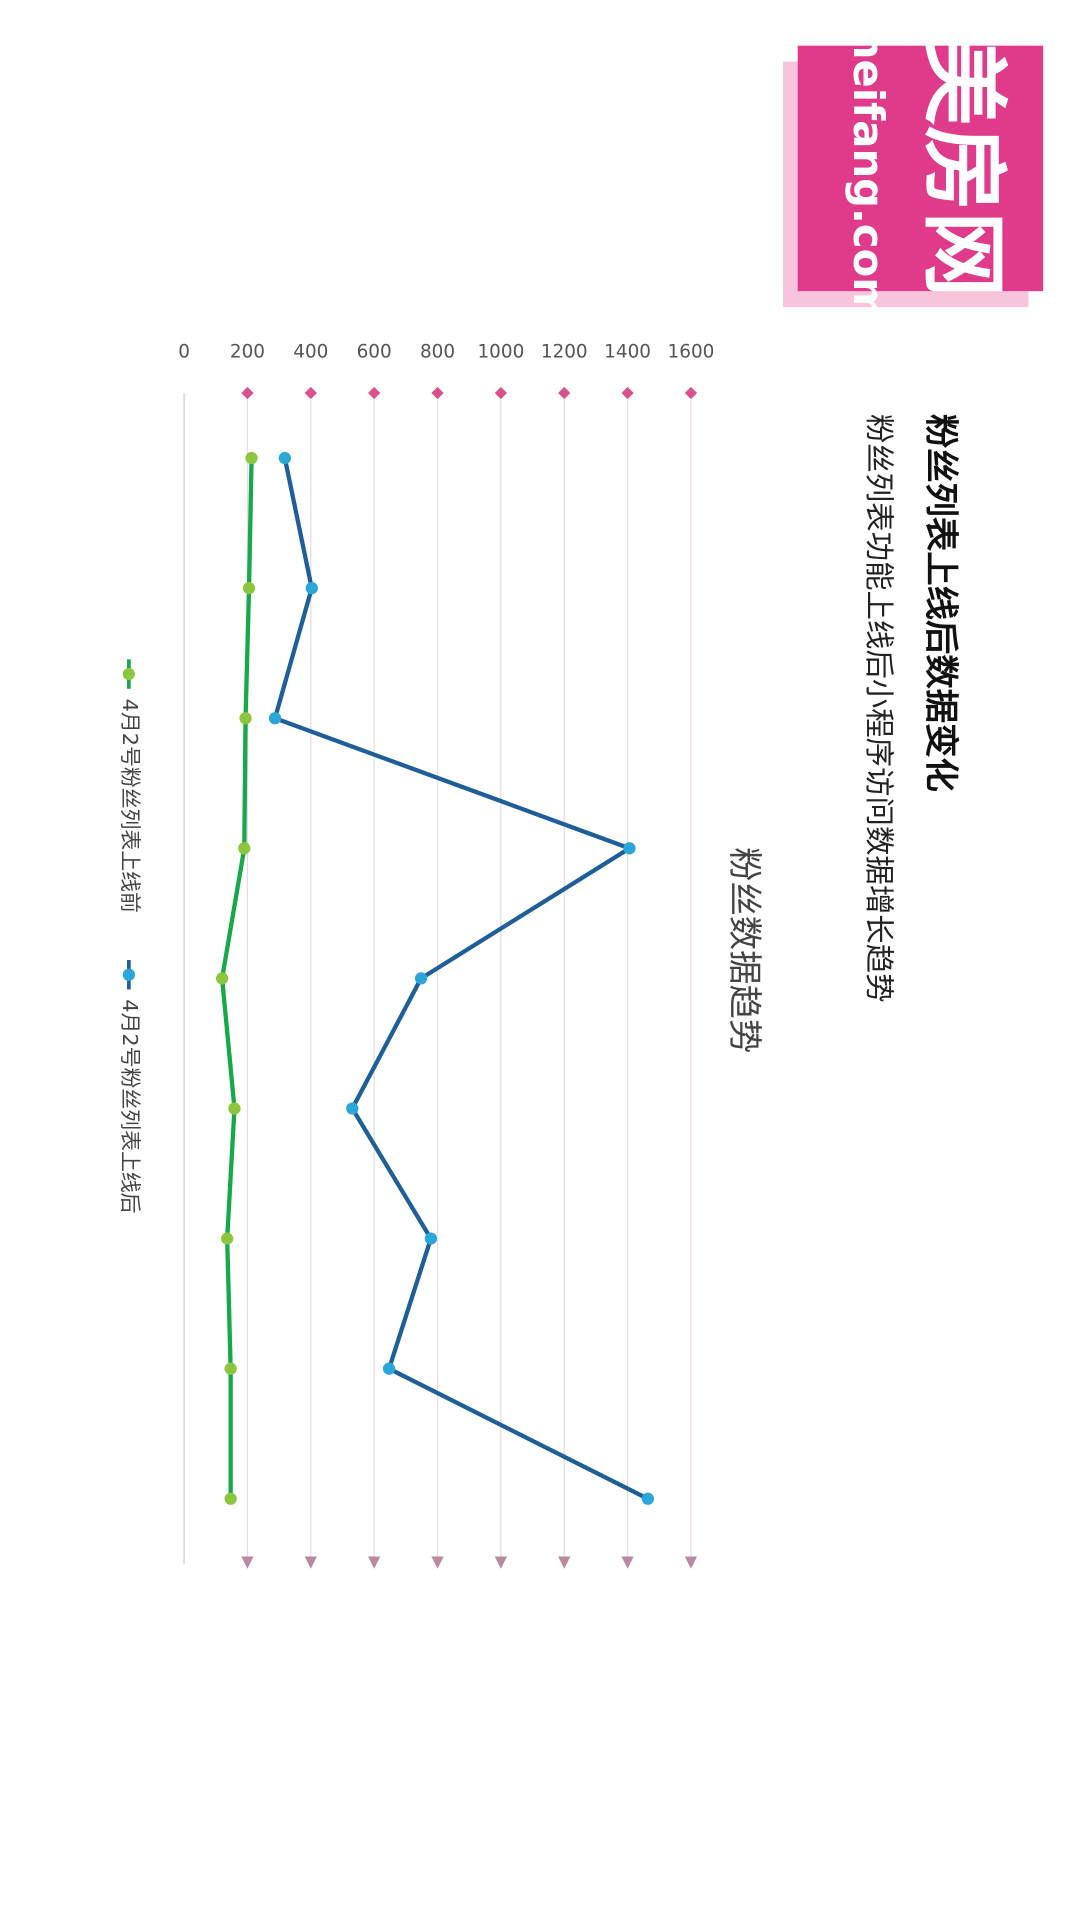  What do you see at coordinates (310, 352) in the screenshot?
I see `y-tick-label: 400` at bounding box center [310, 352].